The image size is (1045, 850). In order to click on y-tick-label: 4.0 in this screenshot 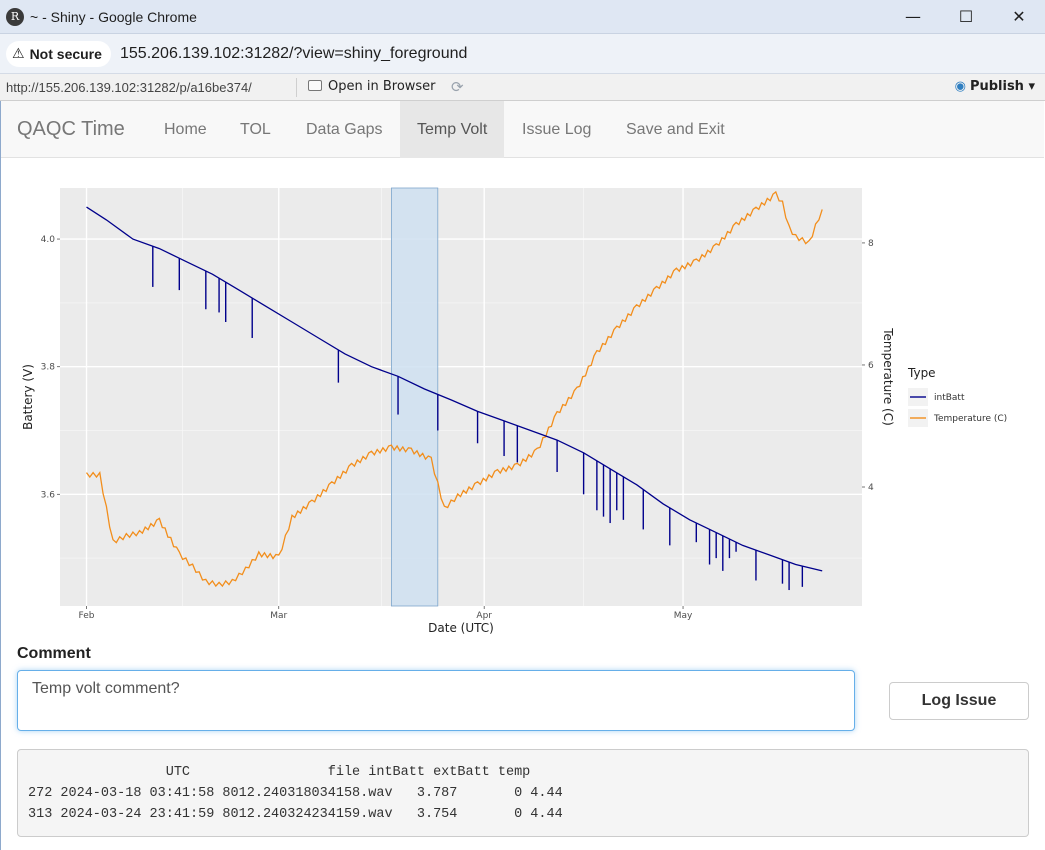, I will do `click(48, 240)`.